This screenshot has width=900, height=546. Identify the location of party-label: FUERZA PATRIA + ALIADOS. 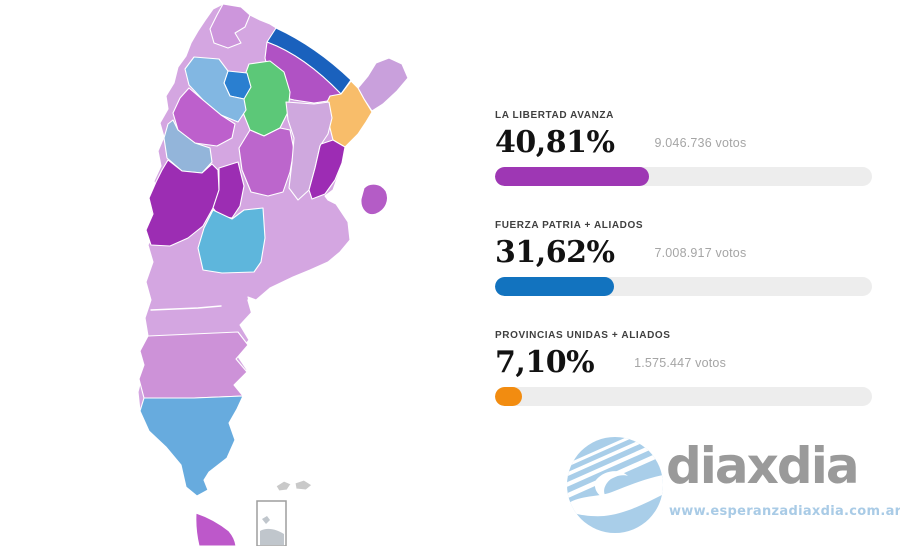
(569, 225).